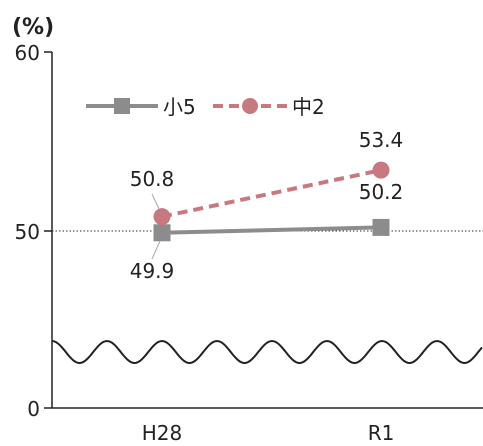 This screenshot has width=483, height=446. I want to click on y-tick-label-0: 0, so click(33, 409).